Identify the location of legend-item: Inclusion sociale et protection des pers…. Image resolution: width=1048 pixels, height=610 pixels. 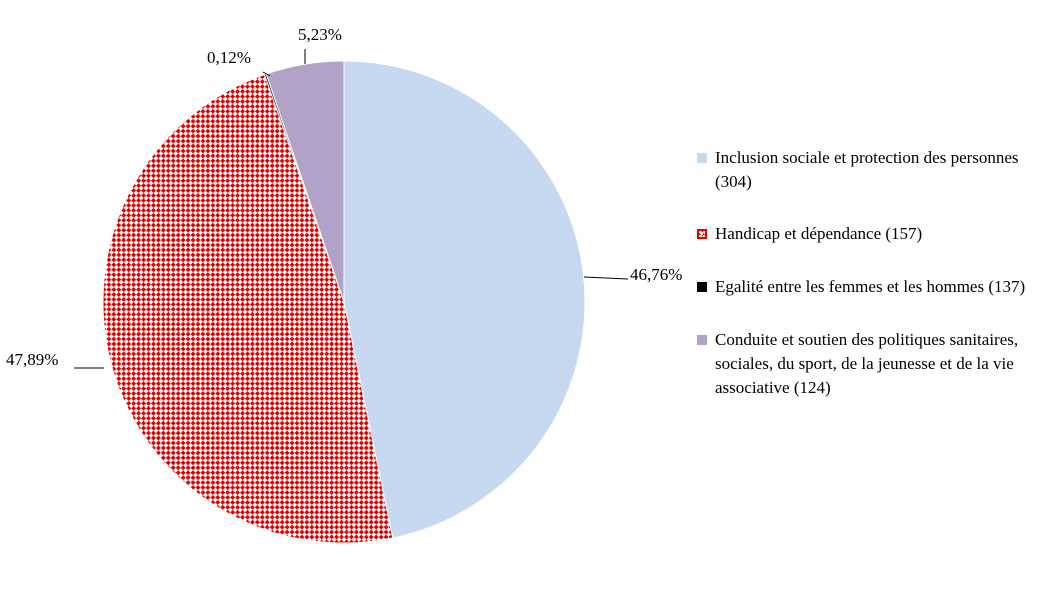
(867, 170).